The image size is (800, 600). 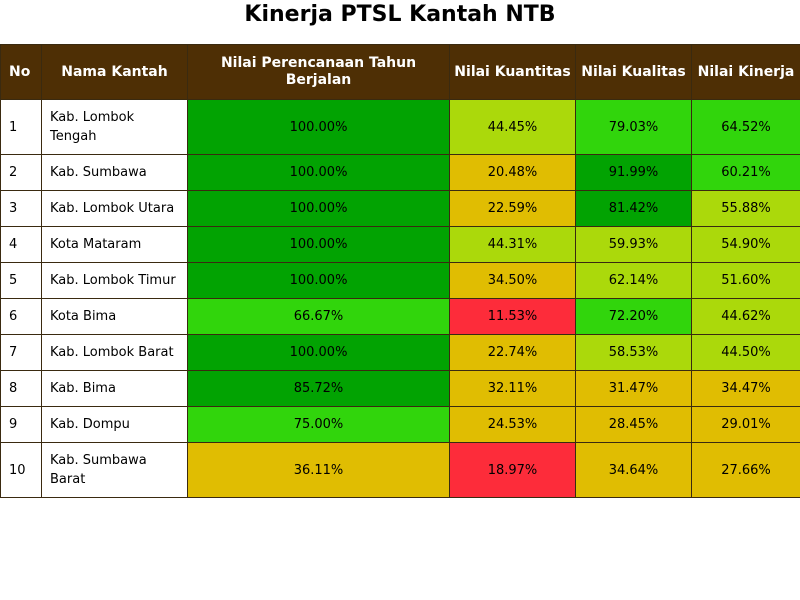 What do you see at coordinates (633, 127) in the screenshot?
I see `quality-value: 79.03%` at bounding box center [633, 127].